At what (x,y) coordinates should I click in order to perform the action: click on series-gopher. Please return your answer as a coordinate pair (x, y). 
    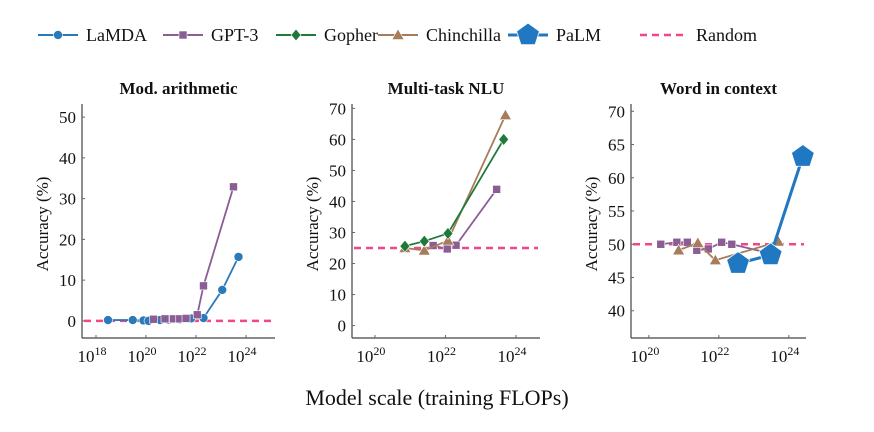
    Looking at the image, I should click on (454, 192).